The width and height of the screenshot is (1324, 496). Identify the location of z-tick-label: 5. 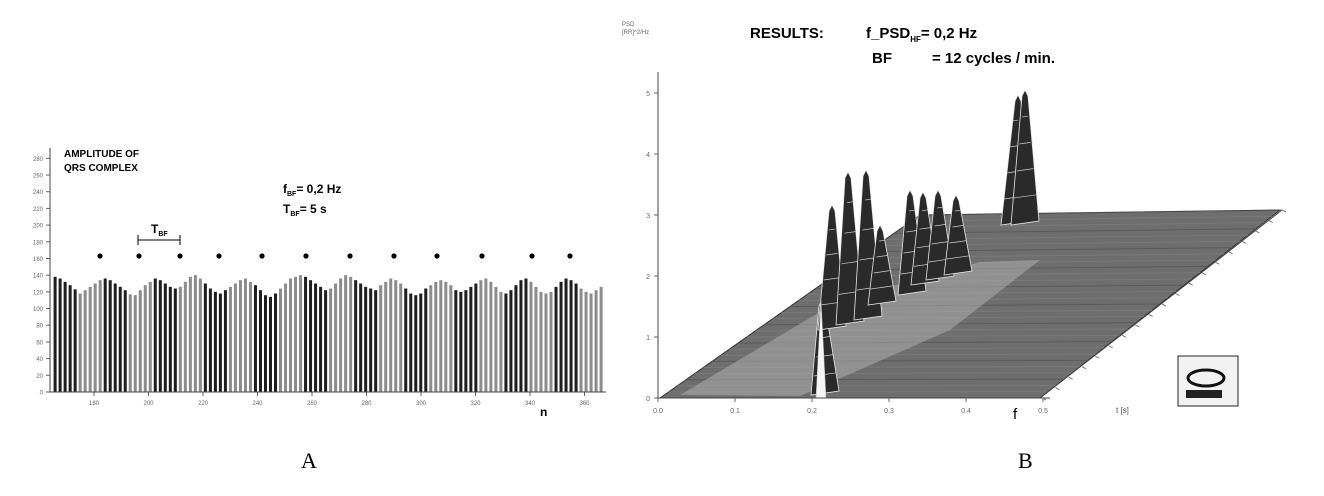
(648, 94).